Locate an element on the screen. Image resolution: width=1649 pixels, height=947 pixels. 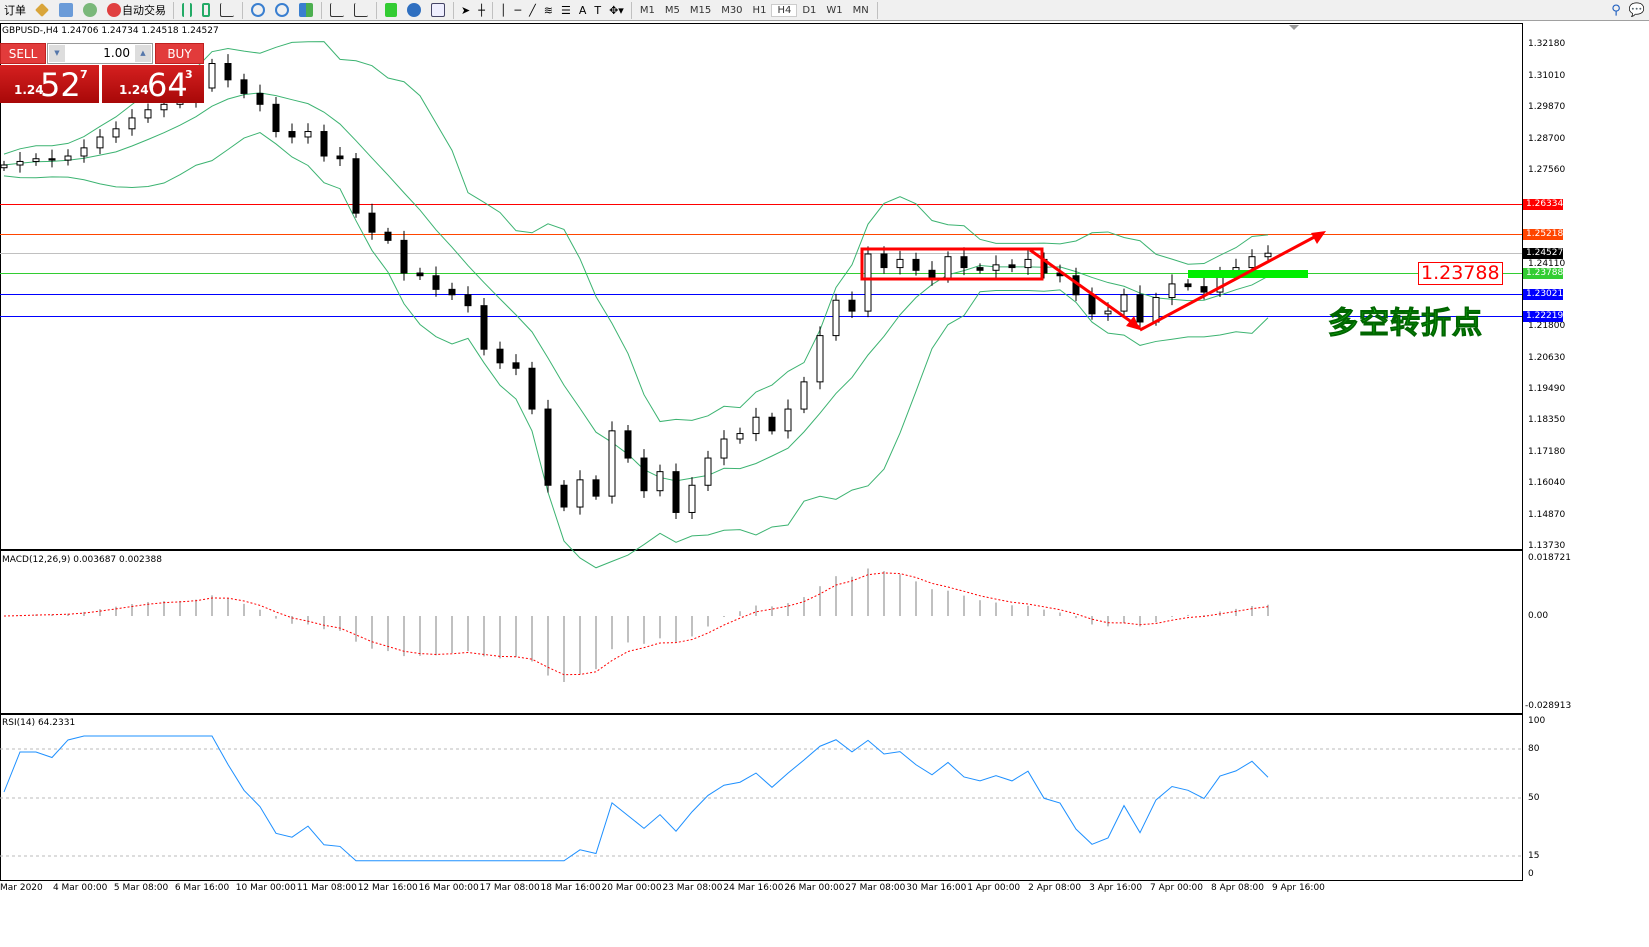
arrows-icon: ✥▾ is located at coordinates (616, 10).